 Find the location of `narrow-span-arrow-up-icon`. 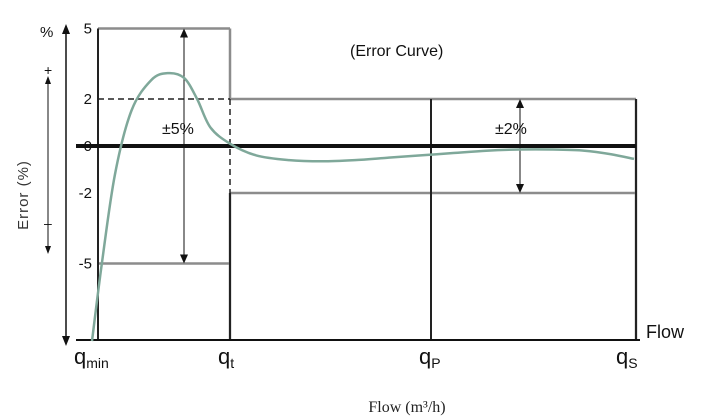

narrow-span-arrow-up-icon is located at coordinates (520, 103).